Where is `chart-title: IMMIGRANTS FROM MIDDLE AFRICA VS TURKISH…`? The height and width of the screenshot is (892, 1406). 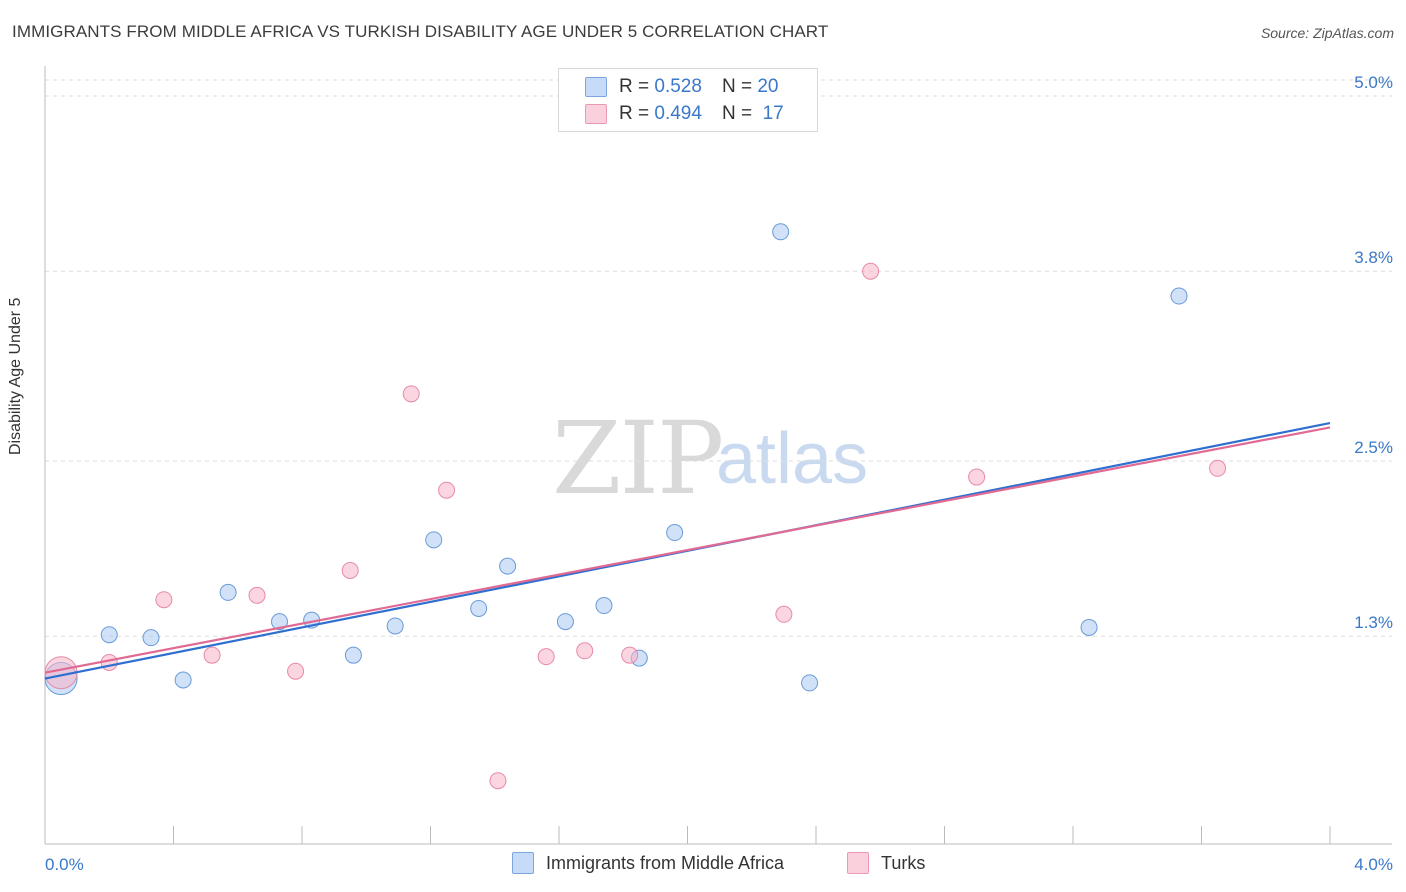 chart-title: IMMIGRANTS FROM MIDDLE AFRICA VS TURKISH… is located at coordinates (420, 31).